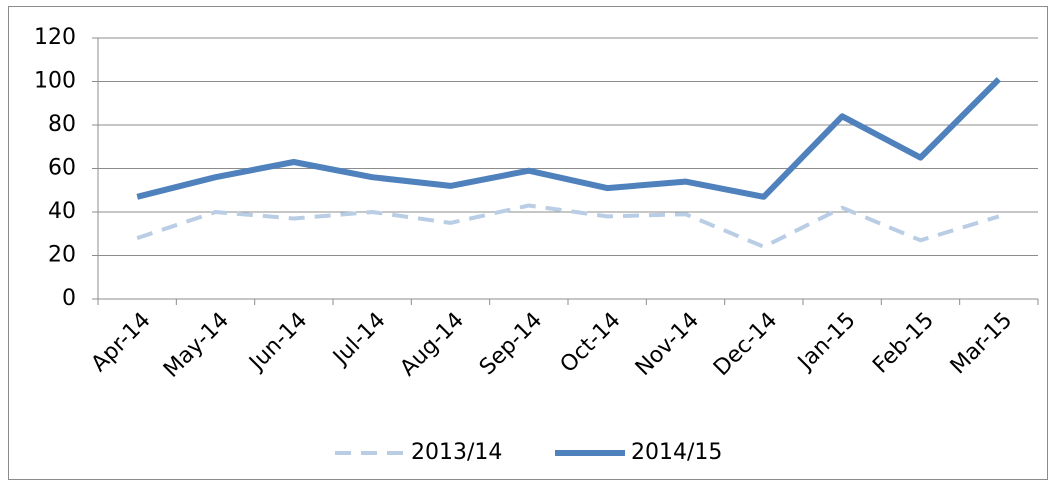  I want to click on y-tick-label: 80, so click(62, 124).